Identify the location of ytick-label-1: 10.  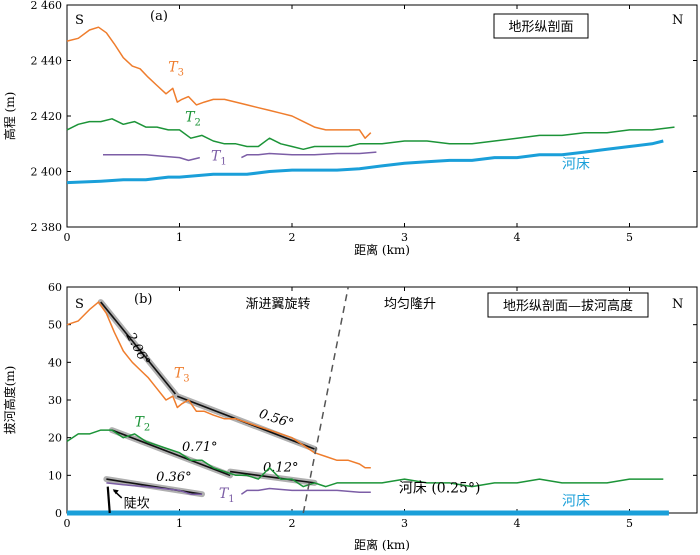
(55, 475).